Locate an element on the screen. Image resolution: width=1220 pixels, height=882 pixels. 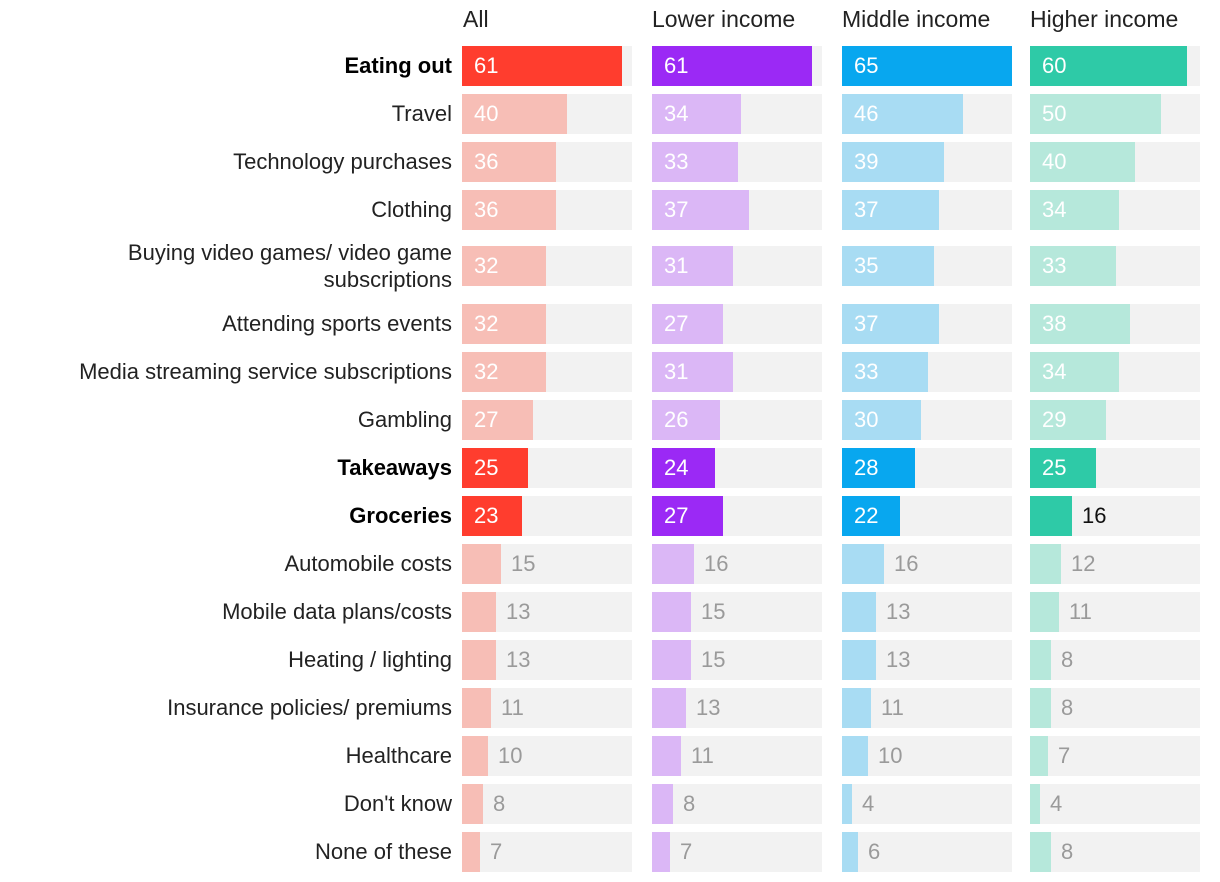
row-label-clothing: Clothing is located at coordinates (411, 209).